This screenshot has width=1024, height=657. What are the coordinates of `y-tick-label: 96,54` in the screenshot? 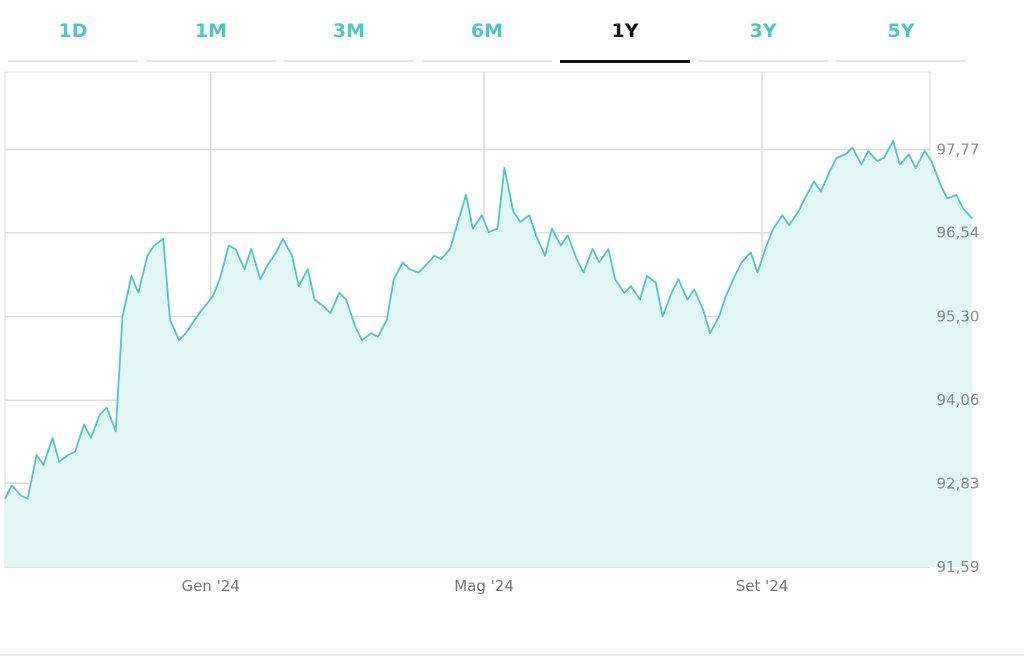 It's located at (958, 233).